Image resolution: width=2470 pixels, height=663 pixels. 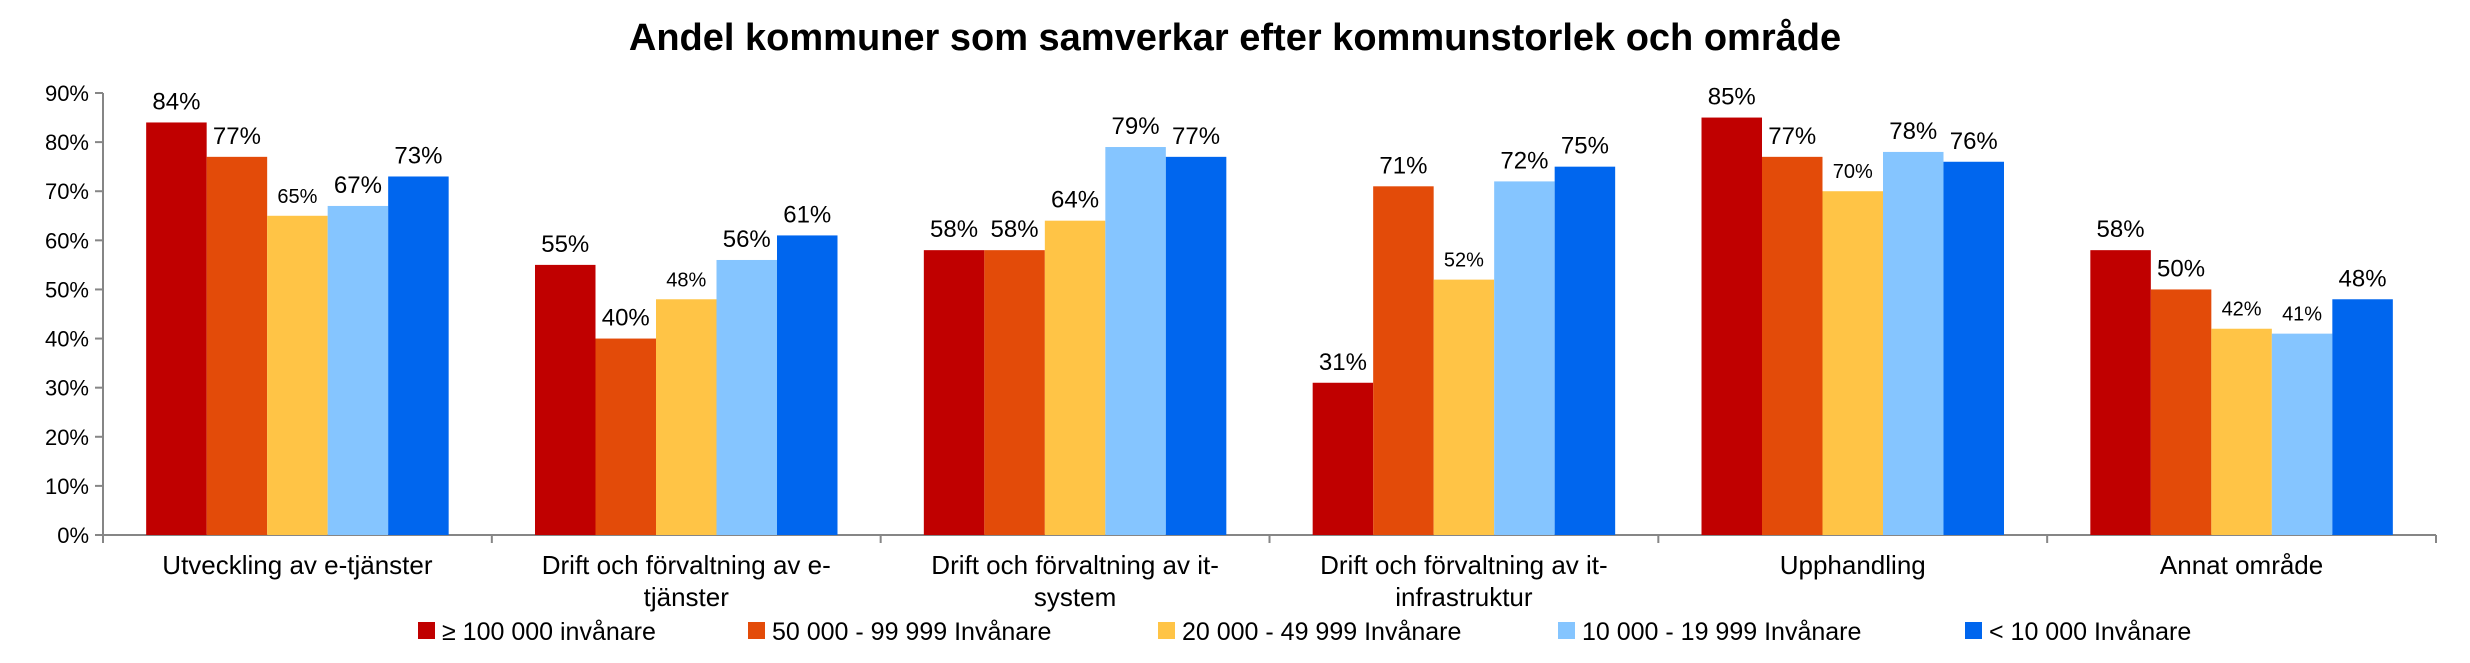 I want to click on y-tick-label: 40%, so click(x=67, y=339).